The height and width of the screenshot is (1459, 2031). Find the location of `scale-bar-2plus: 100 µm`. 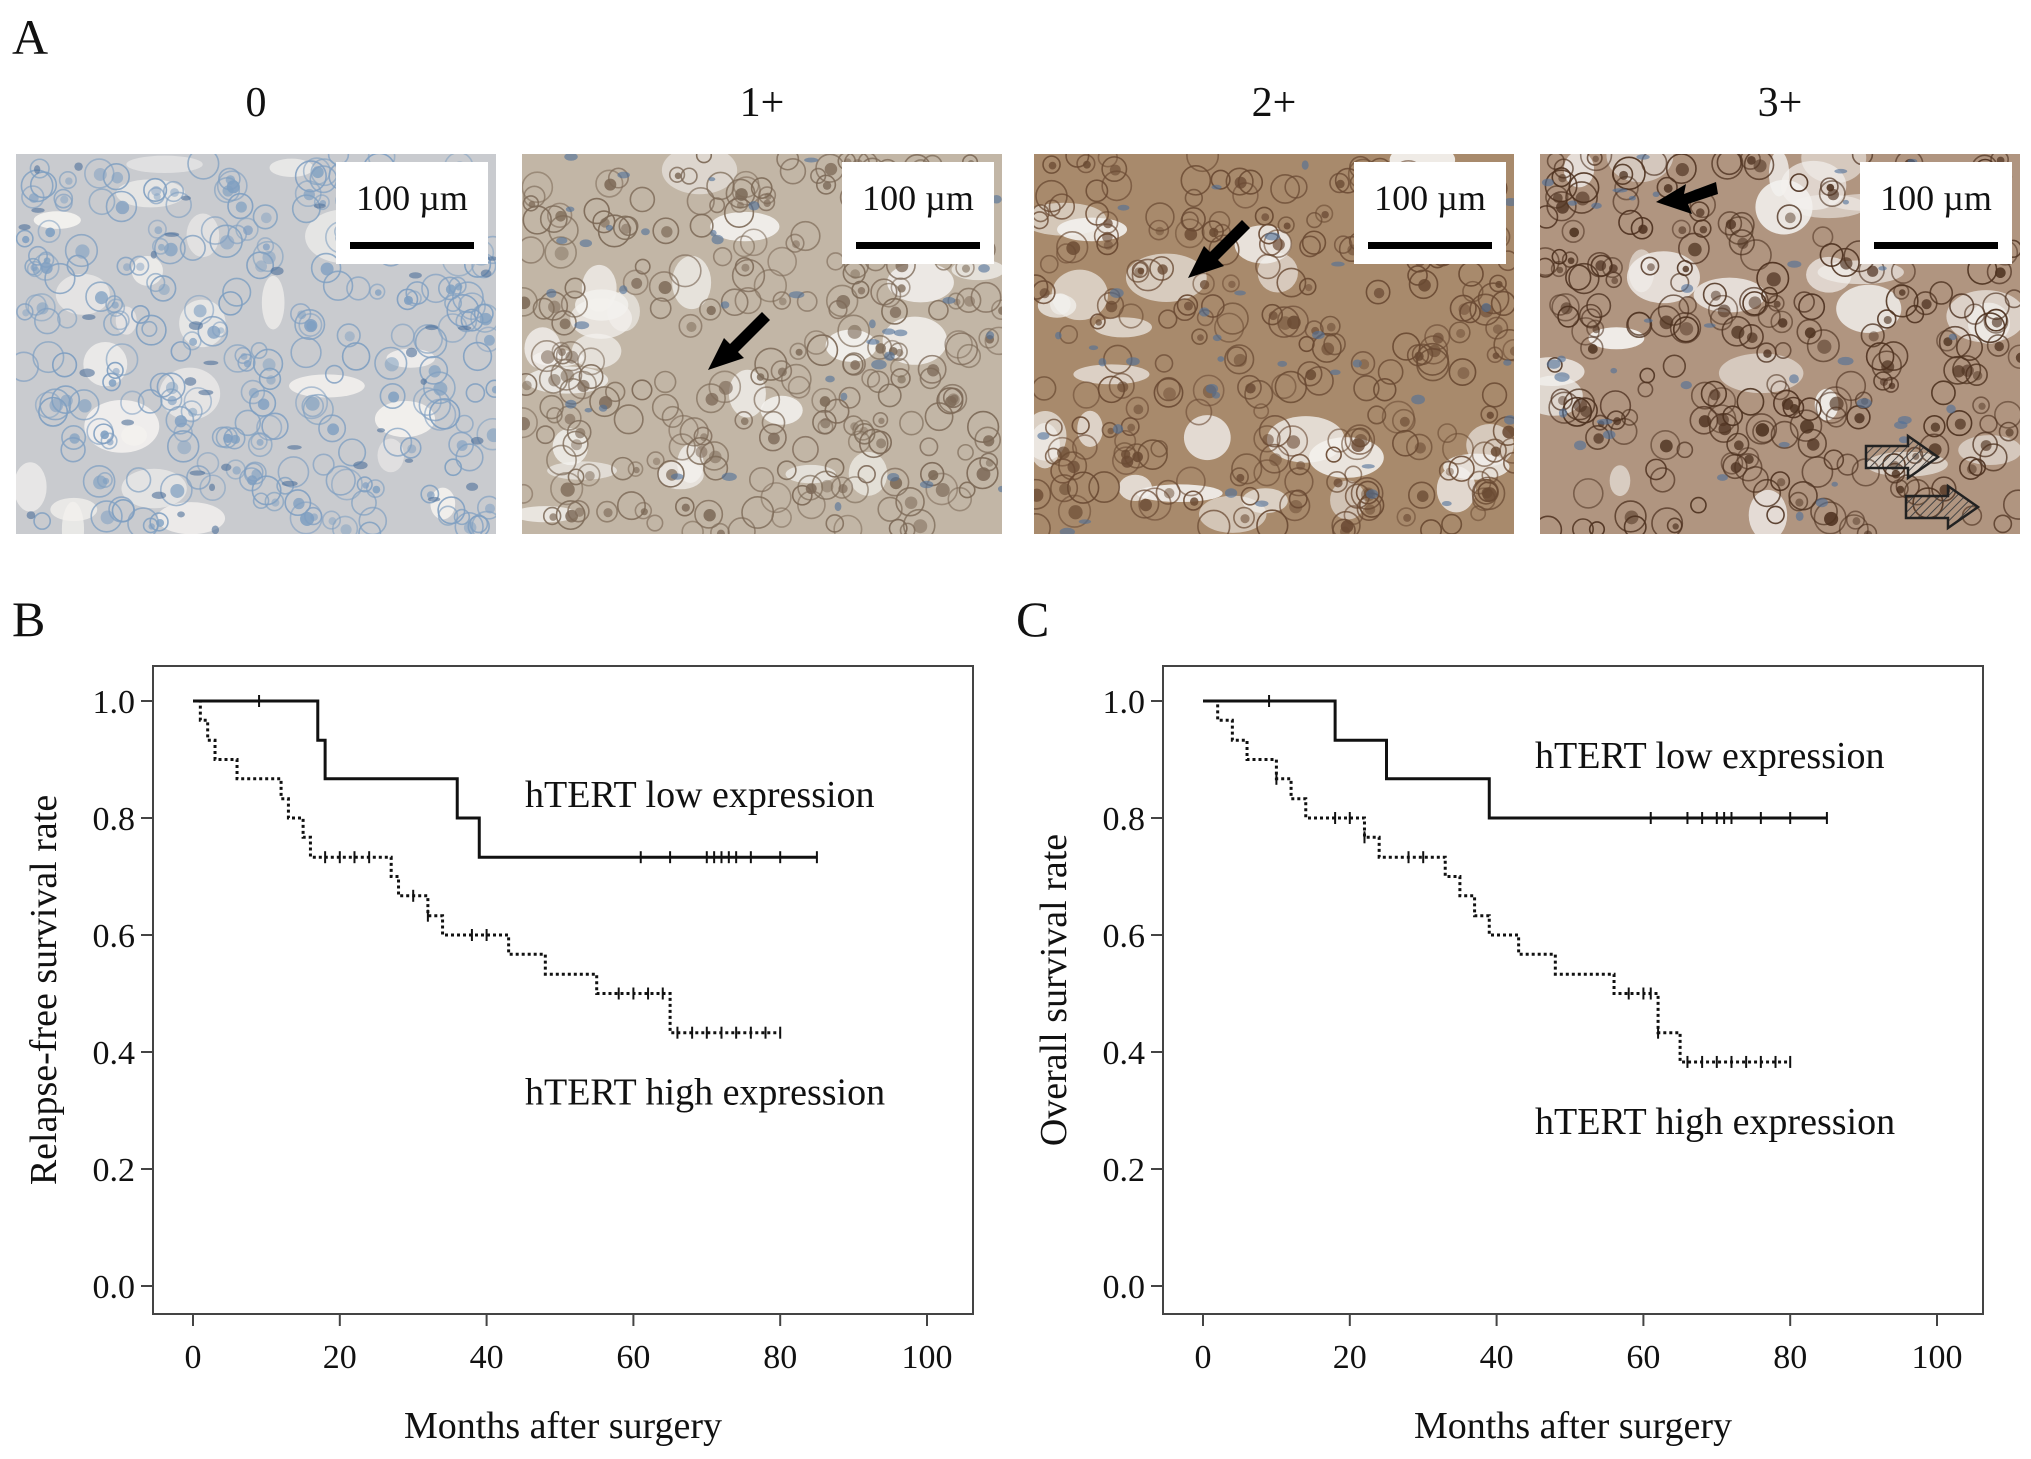

scale-bar-2plus: 100 µm is located at coordinates (1430, 213).